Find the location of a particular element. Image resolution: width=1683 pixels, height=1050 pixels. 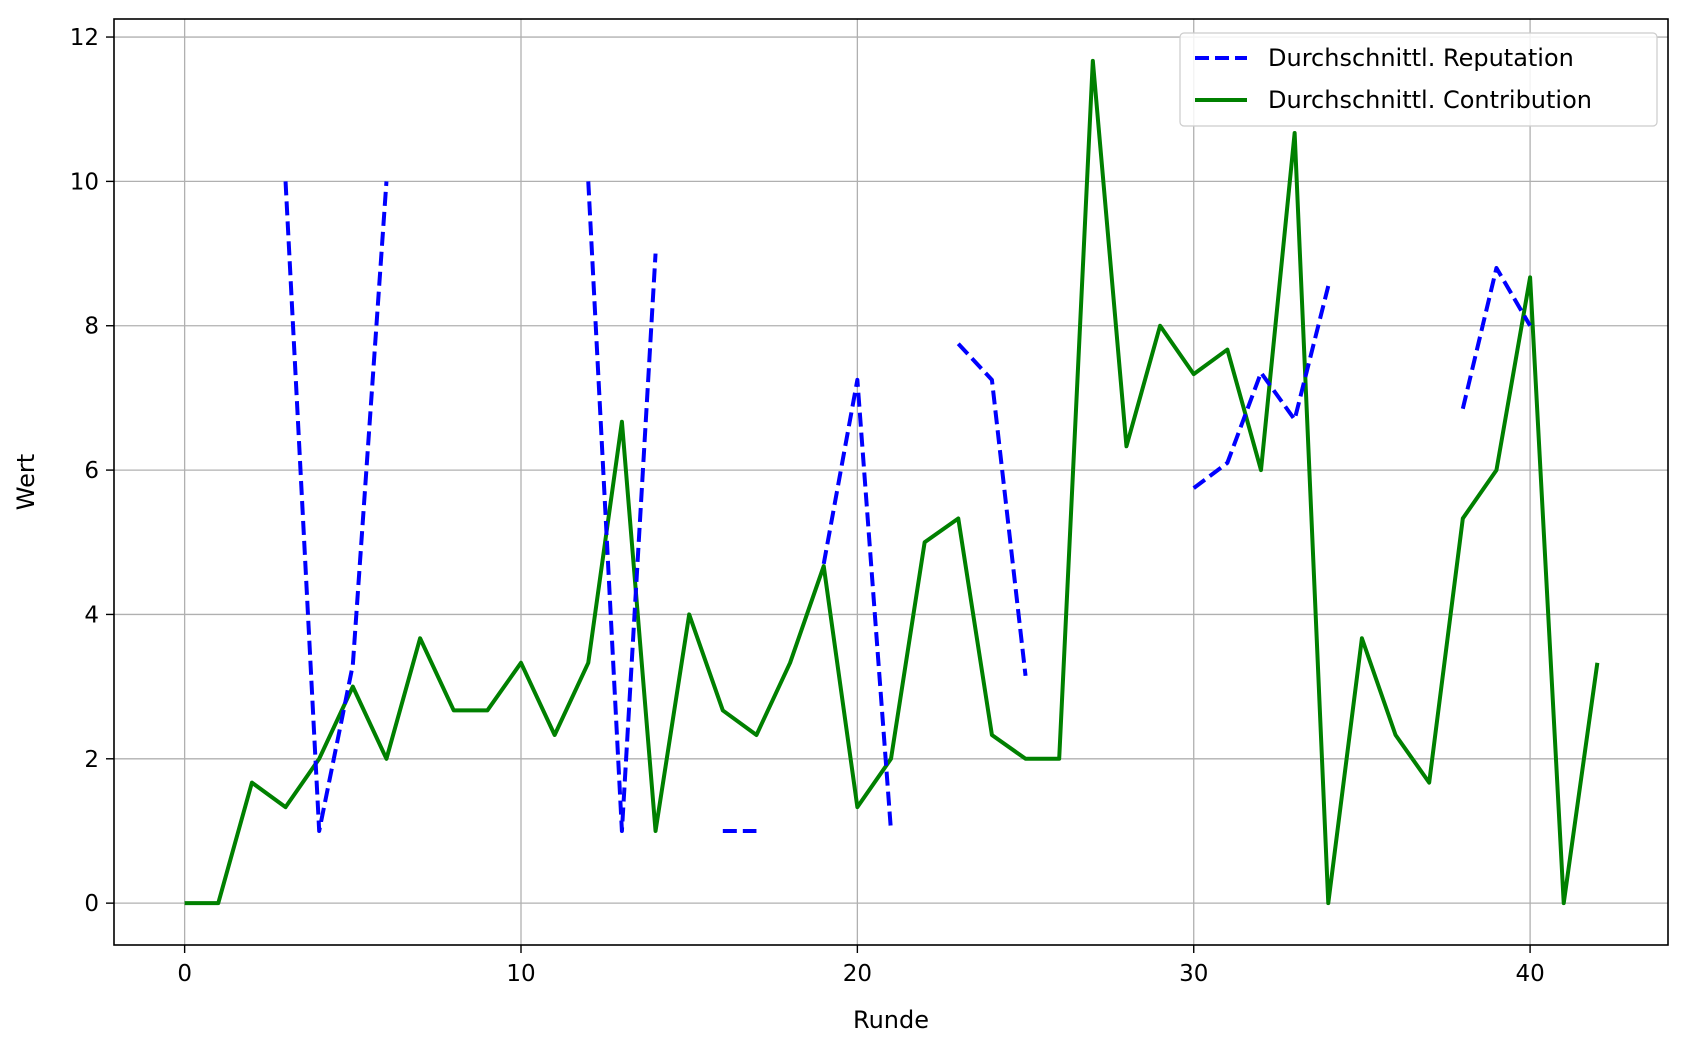

y-tick-label: 8 is located at coordinates (91, 327).